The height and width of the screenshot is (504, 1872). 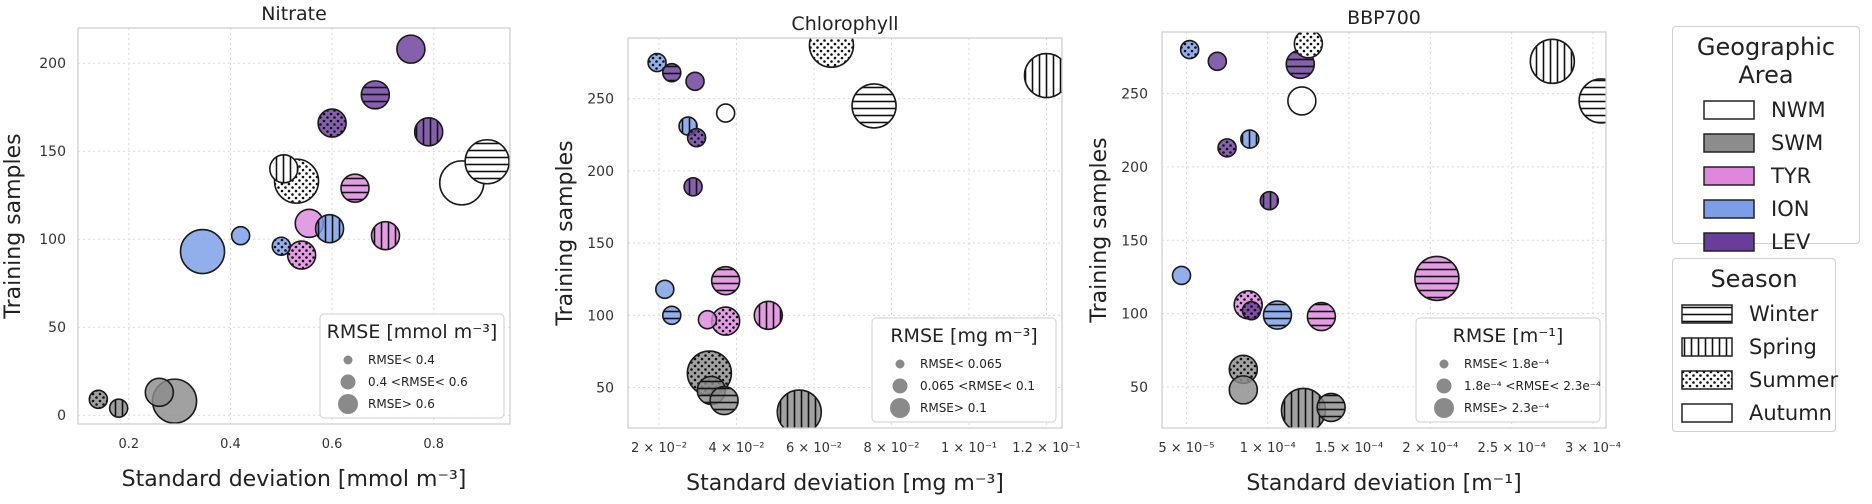 I want to click on rmse-legend-title: RMSE [mmol m⁻³], so click(x=412, y=332).